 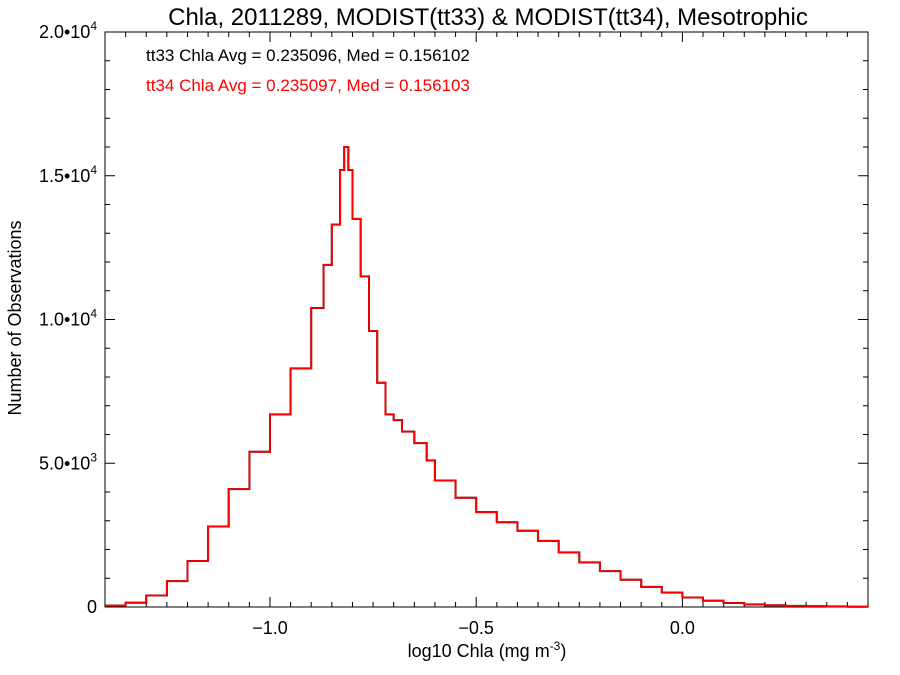 I want to click on x-axis-label-end: ), so click(x=563, y=651).